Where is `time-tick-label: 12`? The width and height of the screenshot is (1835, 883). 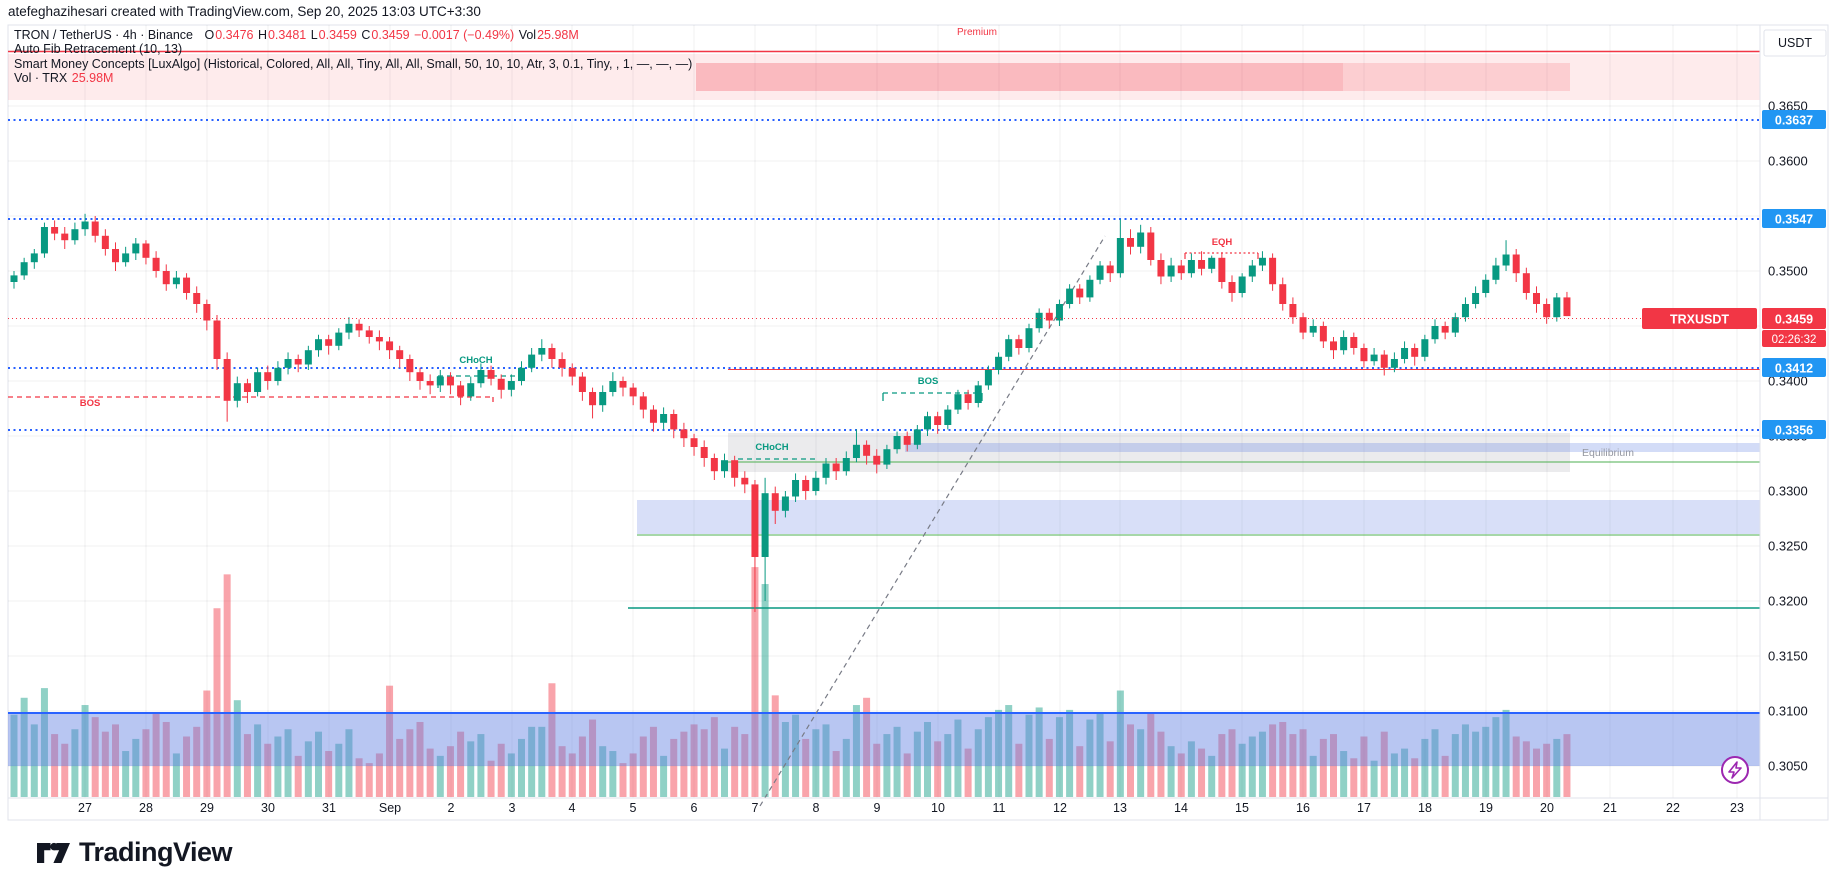
time-tick-label: 12 is located at coordinates (1060, 808).